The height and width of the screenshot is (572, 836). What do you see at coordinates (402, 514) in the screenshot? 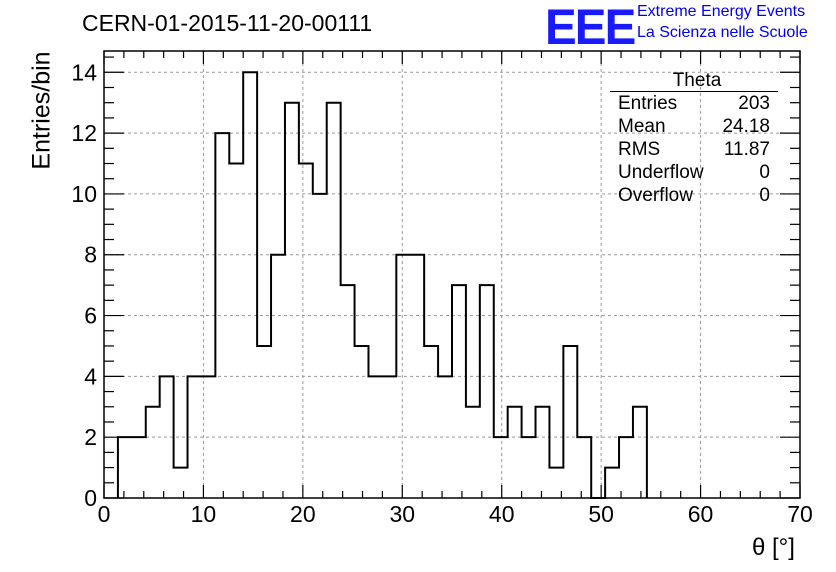
I see `x-tick-label: 30` at bounding box center [402, 514].